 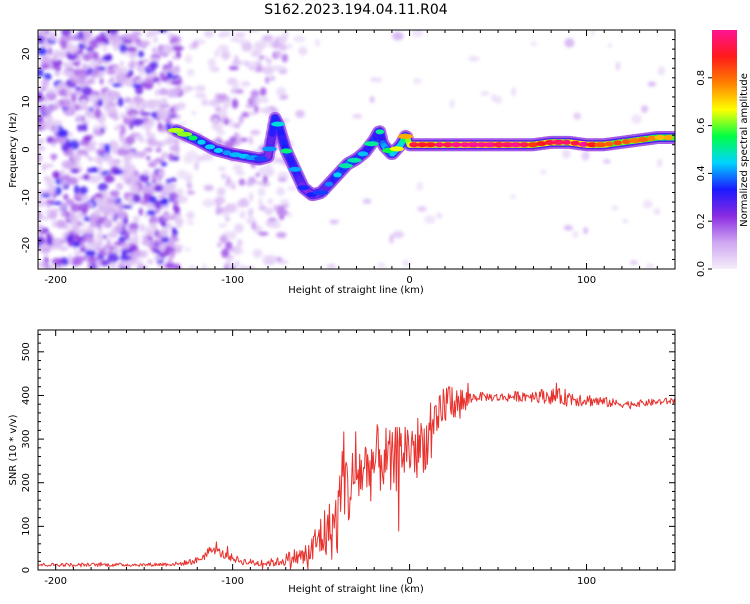 I want to click on snr-y-tick-label: 200, so click(x=26, y=482).